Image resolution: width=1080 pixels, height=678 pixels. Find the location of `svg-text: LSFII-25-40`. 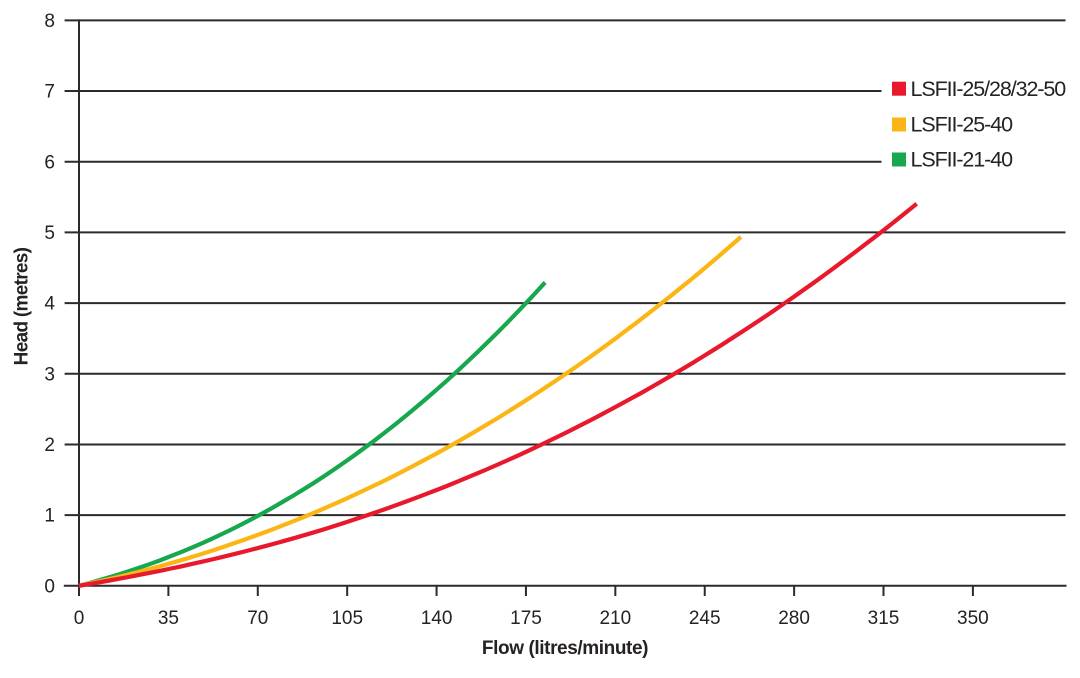

svg-text: LSFII-25-40 is located at coordinates (962, 125).